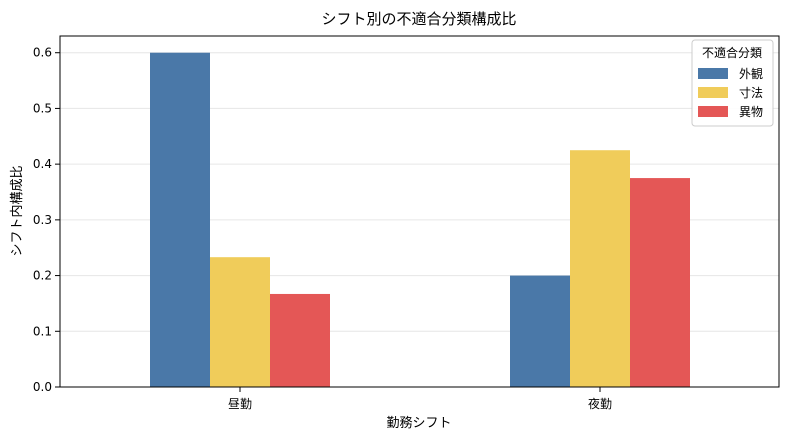  I want to click on y-axis: 0.0 0.1 0.2 0.3 0.4 0.5 0.6, so click(46, 220).